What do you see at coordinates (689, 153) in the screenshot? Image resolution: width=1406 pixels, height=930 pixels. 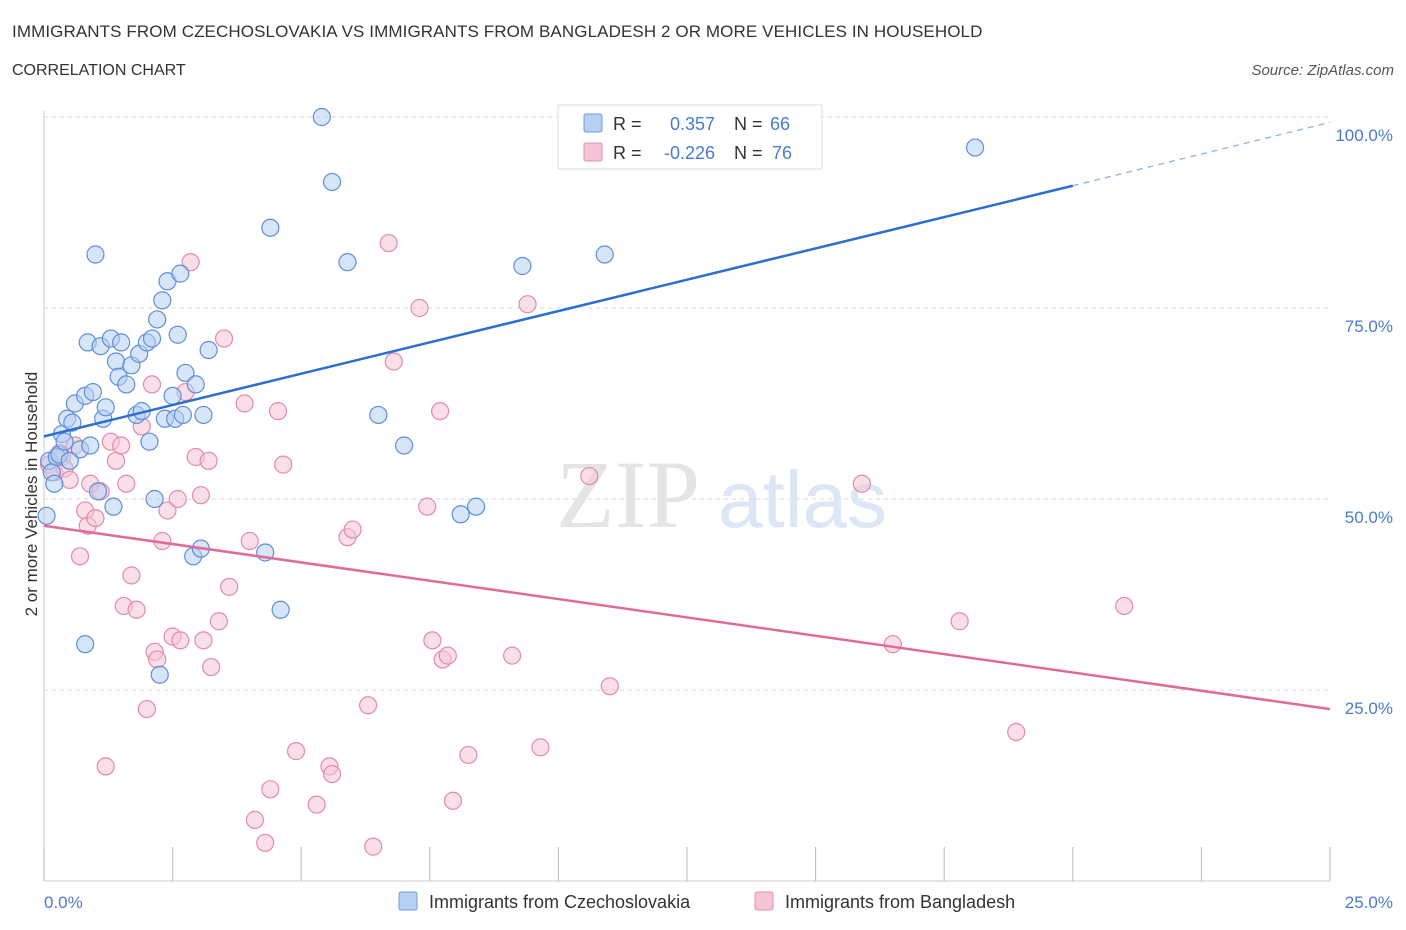 I see `legend-r-value-2: -0.226` at bounding box center [689, 153].